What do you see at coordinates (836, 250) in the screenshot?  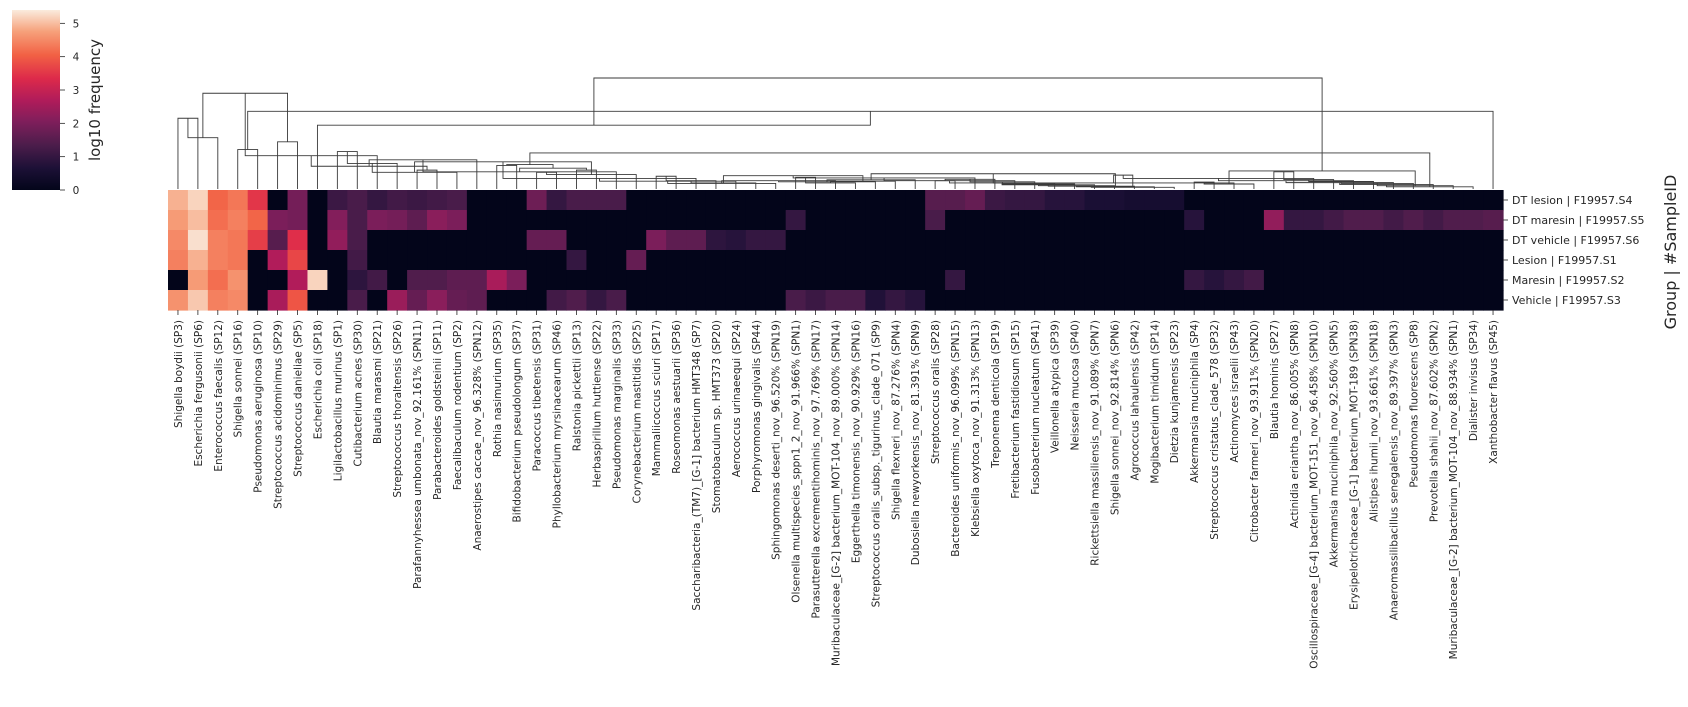 I see `heatmap-cells` at bounding box center [836, 250].